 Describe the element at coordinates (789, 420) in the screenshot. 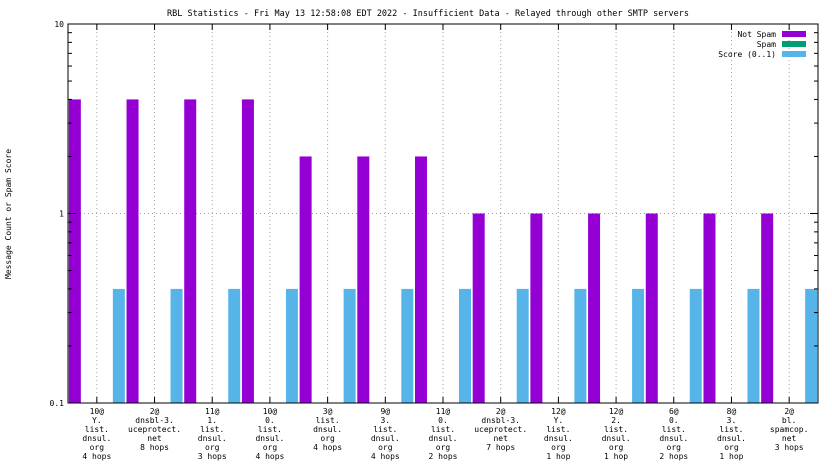

I see `x-tick-label: bl.` at that location.